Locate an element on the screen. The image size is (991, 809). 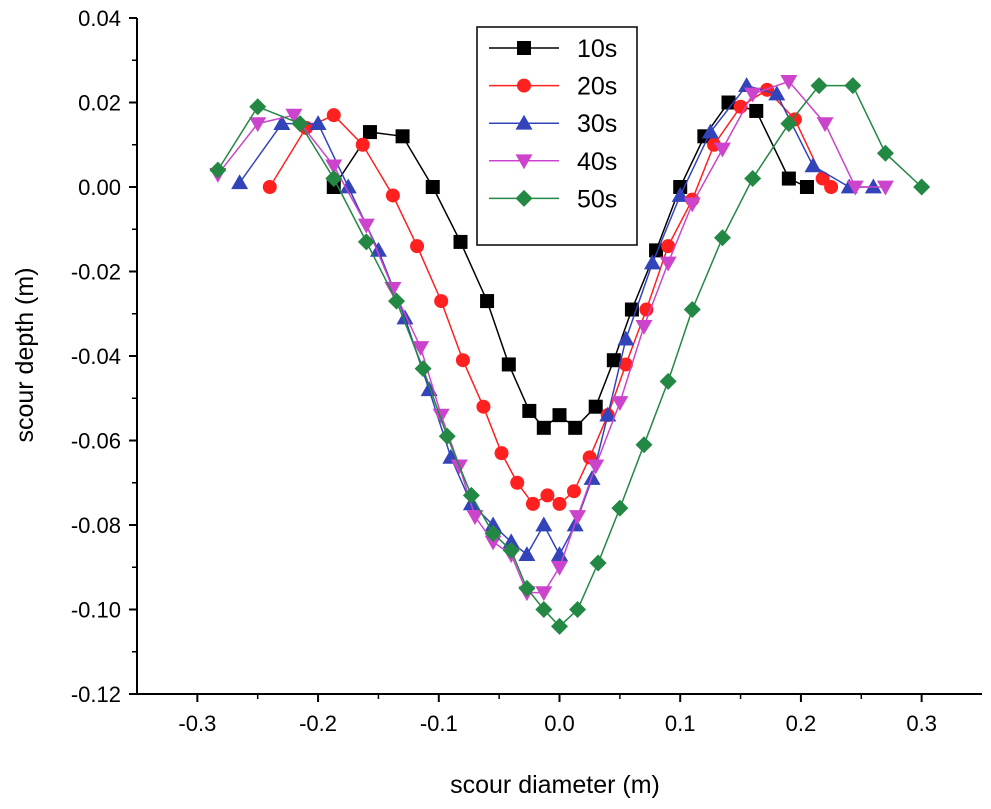
y-tick-label: 0.04 is located at coordinates (99, 18).